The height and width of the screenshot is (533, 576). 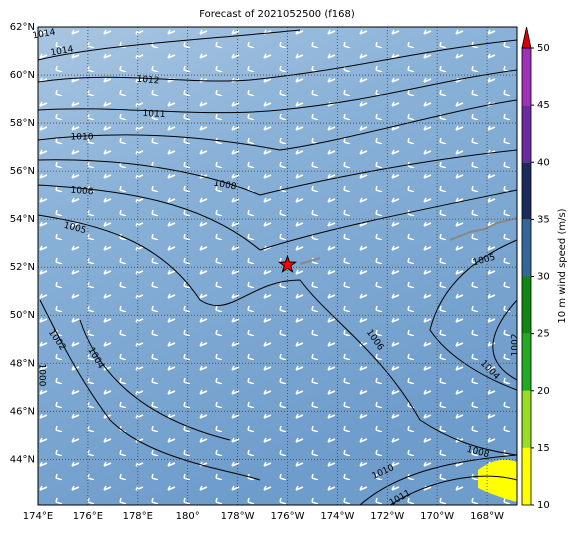 I want to click on x-tick-label: 168°W, so click(x=487, y=516).